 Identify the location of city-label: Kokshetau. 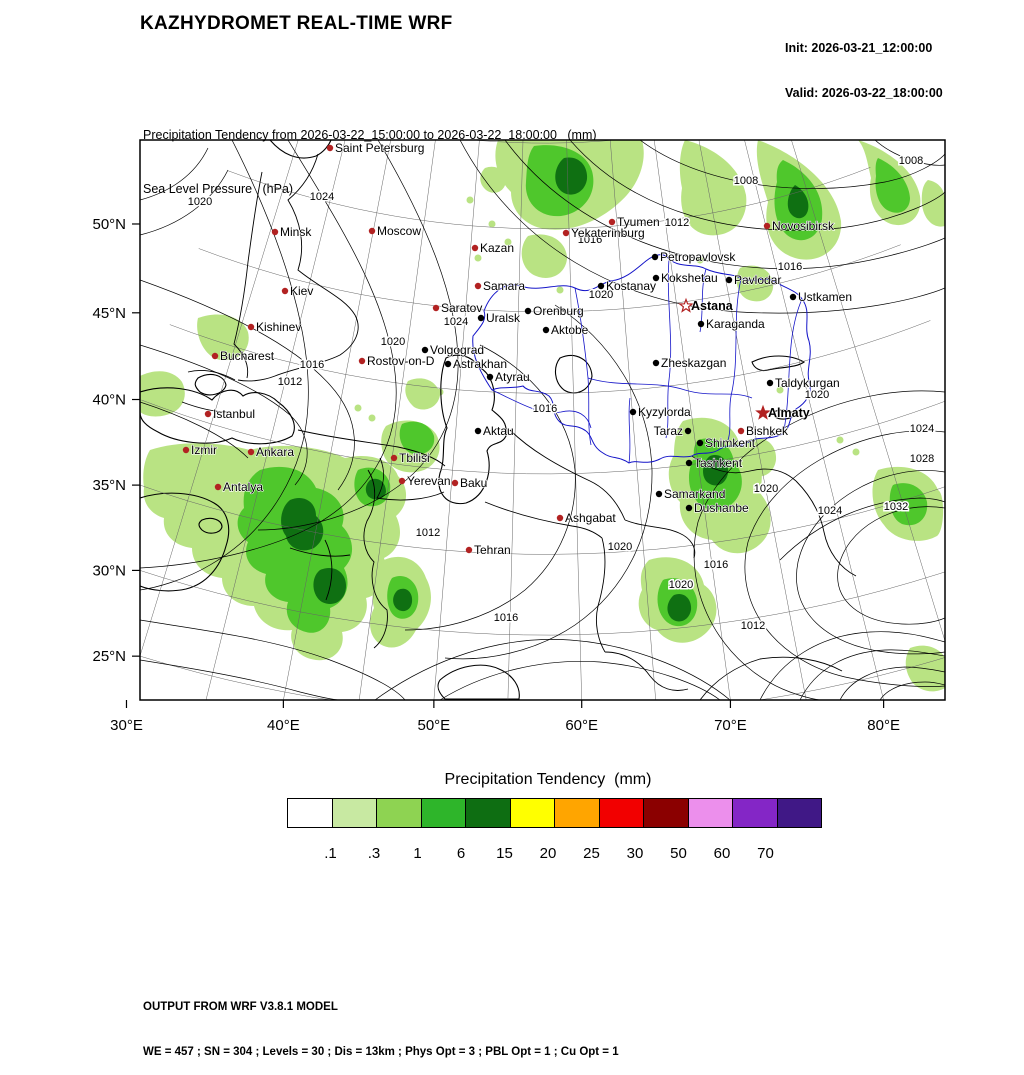
(689, 278).